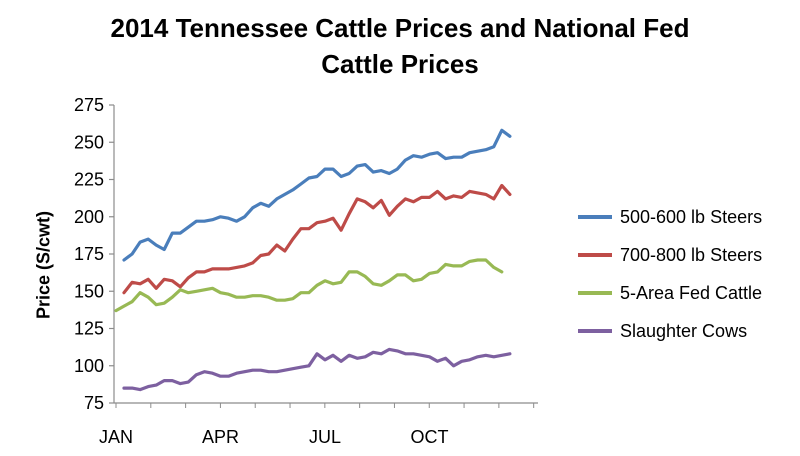  I want to click on x-tick-label: JUL, so click(325, 437).